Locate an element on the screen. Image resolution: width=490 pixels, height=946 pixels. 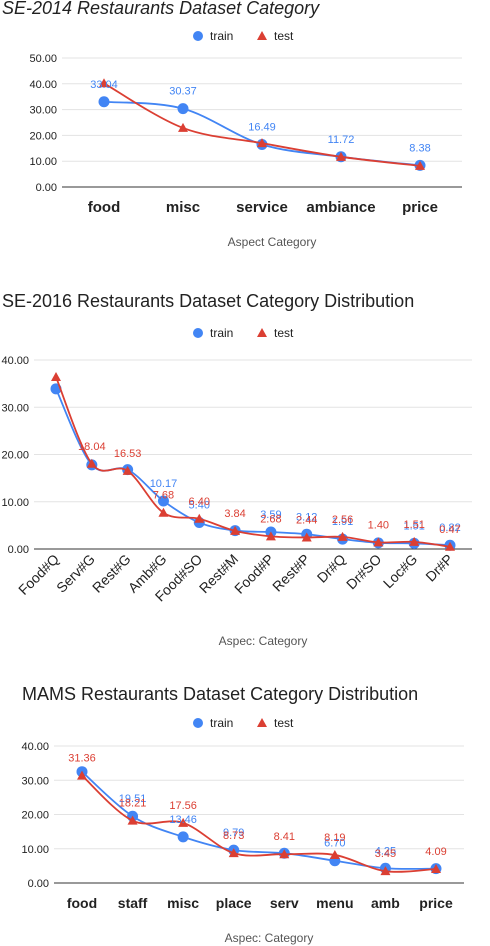
data-label-test: 2.68 is located at coordinates (270, 519).